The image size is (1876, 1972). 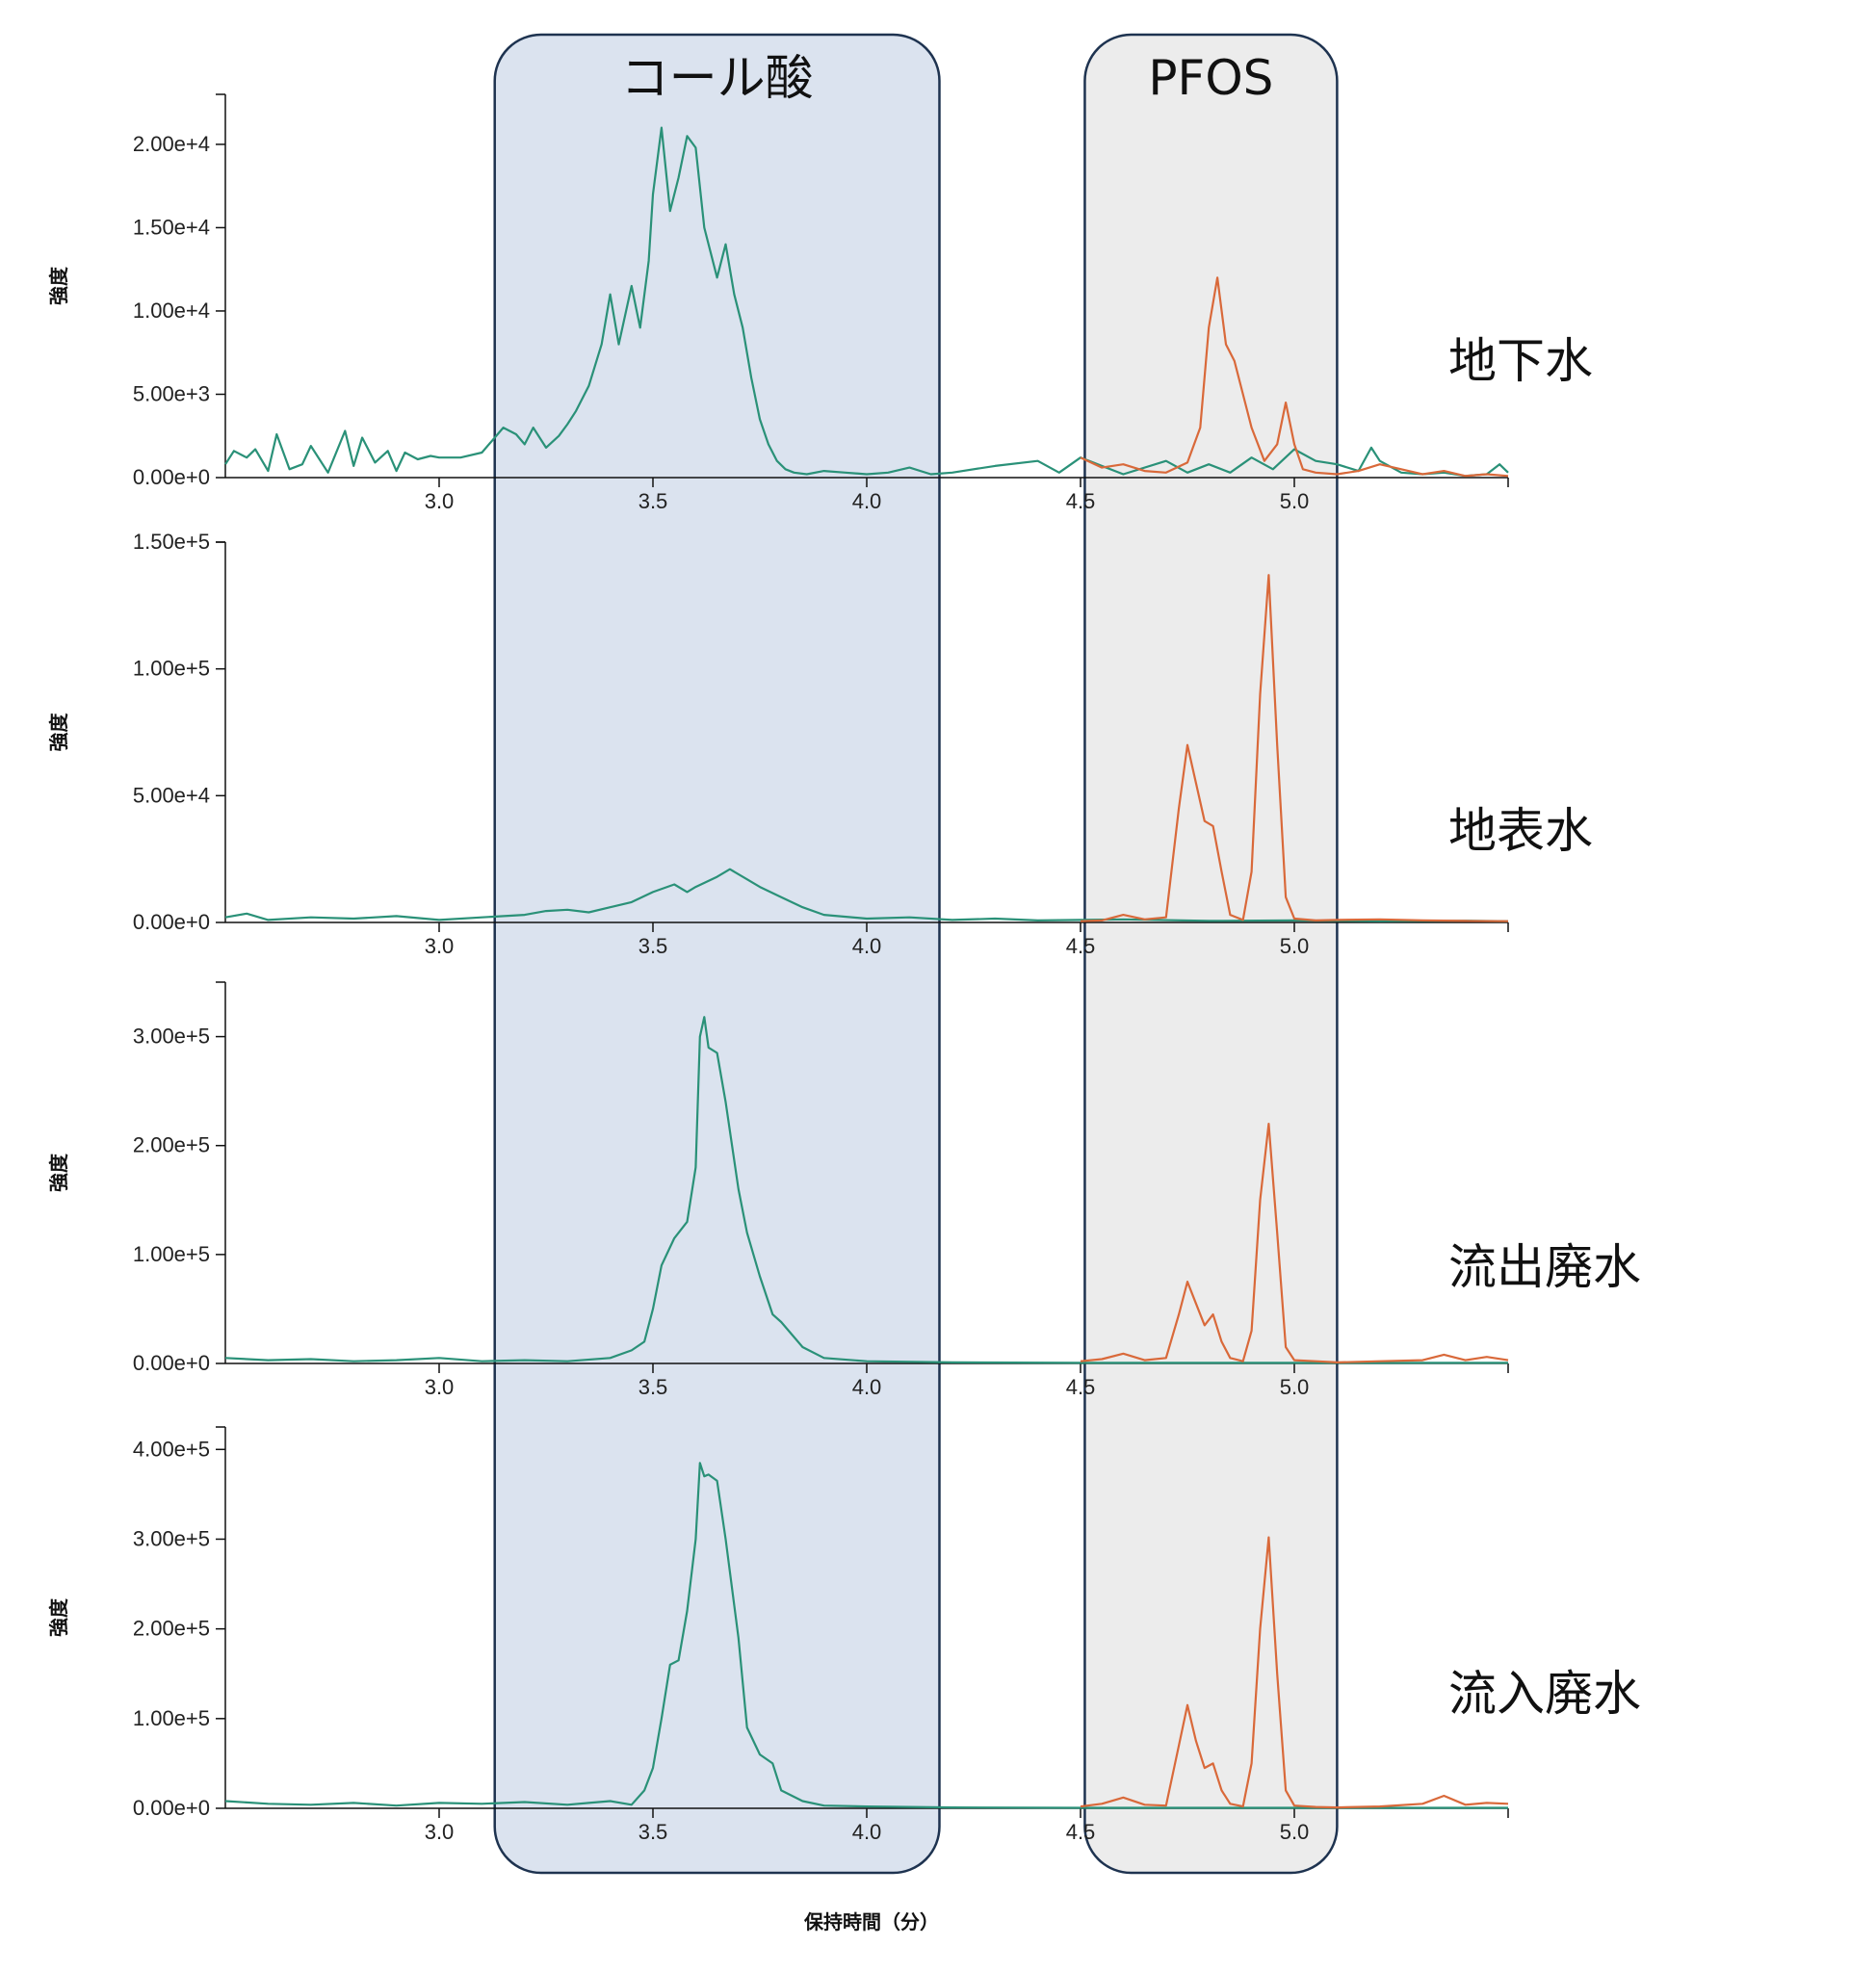 I want to click on pfos-region-label: PFOS, so click(x=1211, y=78).